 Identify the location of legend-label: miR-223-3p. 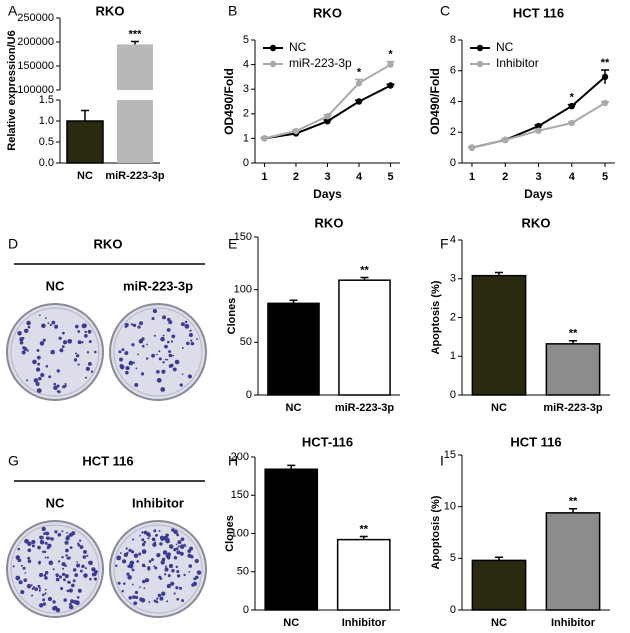
(320, 63).